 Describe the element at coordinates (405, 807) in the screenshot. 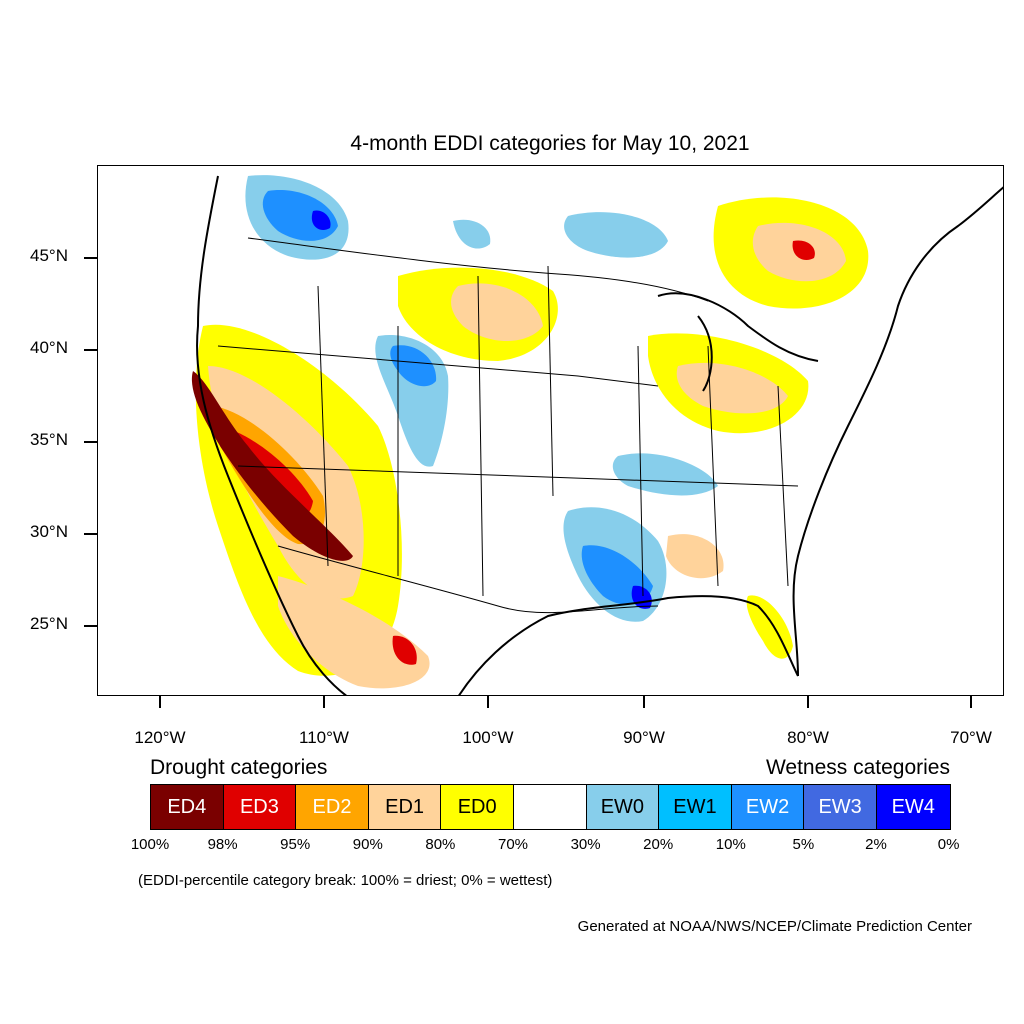

I see `legend-box-ed1: ED1` at that location.